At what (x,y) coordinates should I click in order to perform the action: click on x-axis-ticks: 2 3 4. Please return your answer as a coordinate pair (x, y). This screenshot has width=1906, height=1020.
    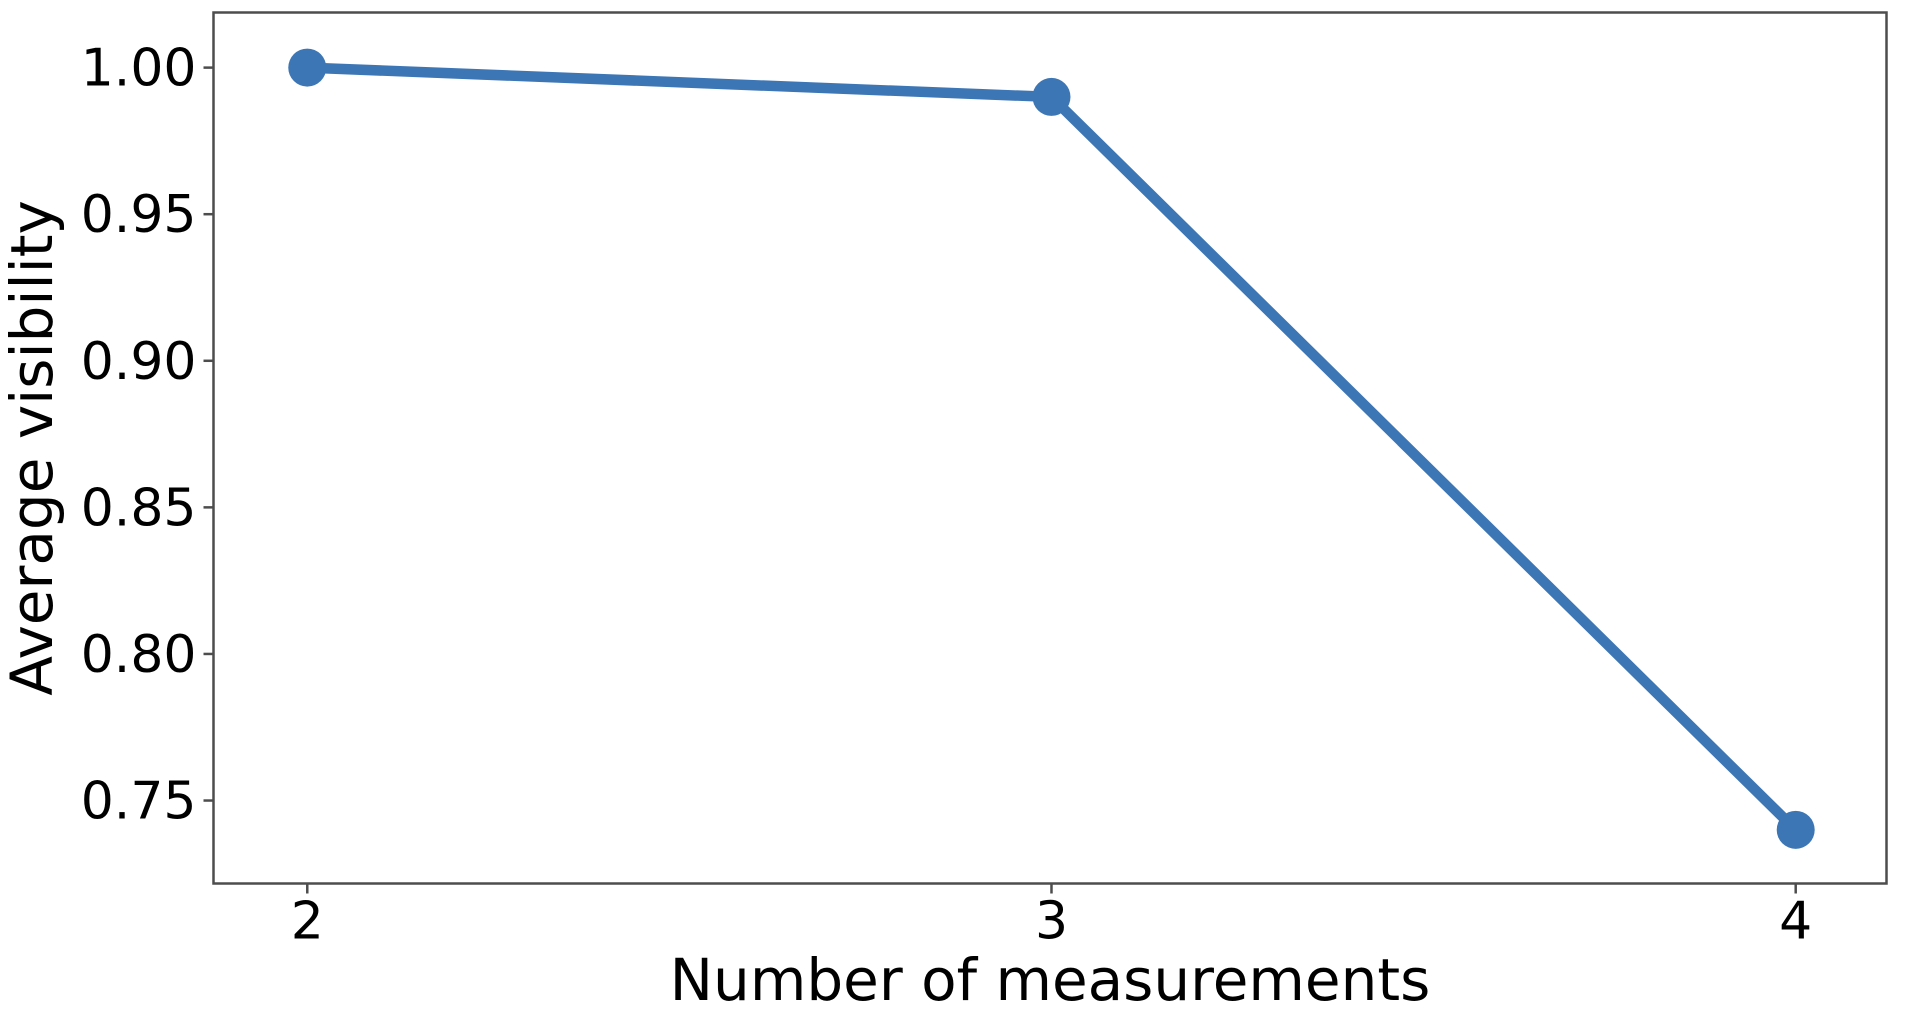
    Looking at the image, I should click on (1051, 917).